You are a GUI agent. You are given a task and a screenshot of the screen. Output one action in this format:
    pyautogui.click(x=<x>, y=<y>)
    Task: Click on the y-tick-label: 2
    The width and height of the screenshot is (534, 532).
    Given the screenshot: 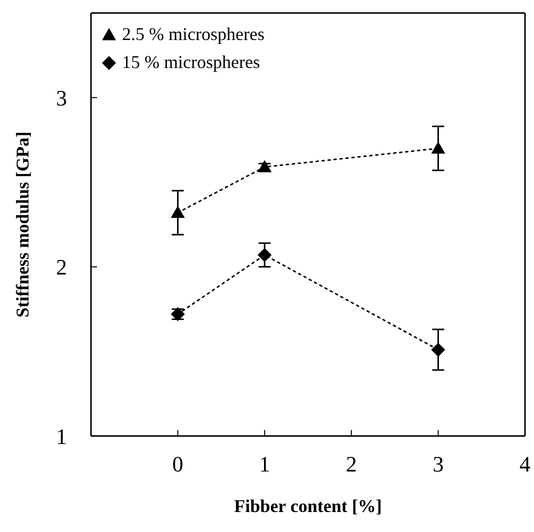 What is the action you would take?
    pyautogui.click(x=61, y=267)
    